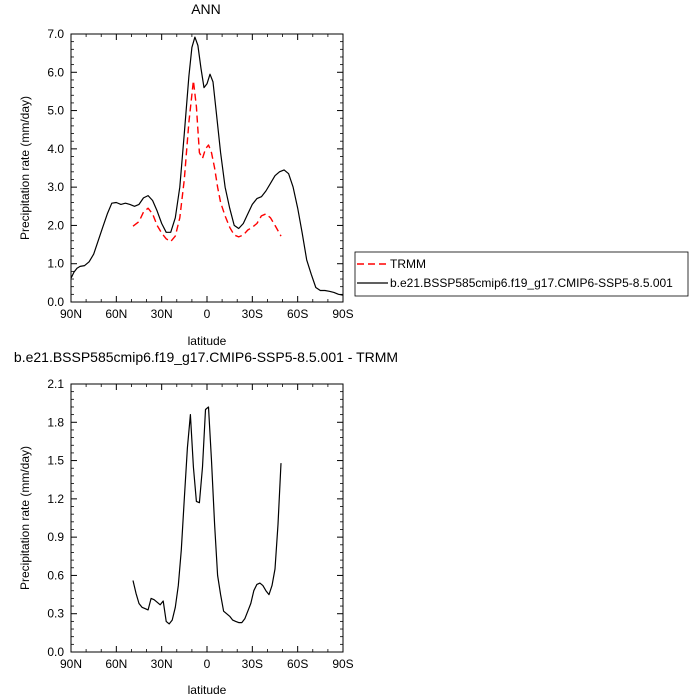  I want to click on chart-top-ytick-label: 4.0, so click(55, 149).